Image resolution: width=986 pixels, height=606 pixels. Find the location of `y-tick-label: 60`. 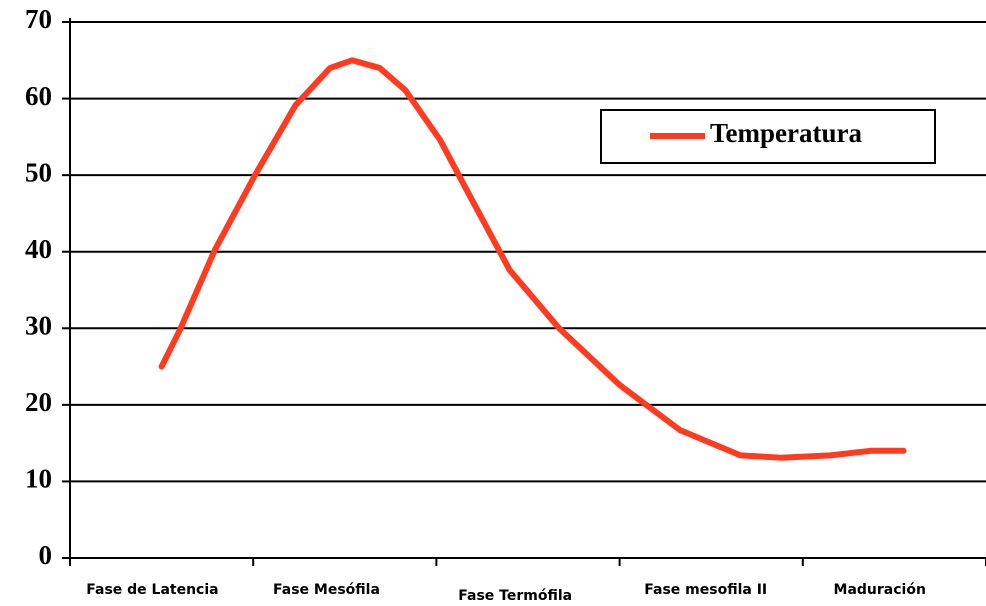

y-tick-label: 60 is located at coordinates (38, 96).